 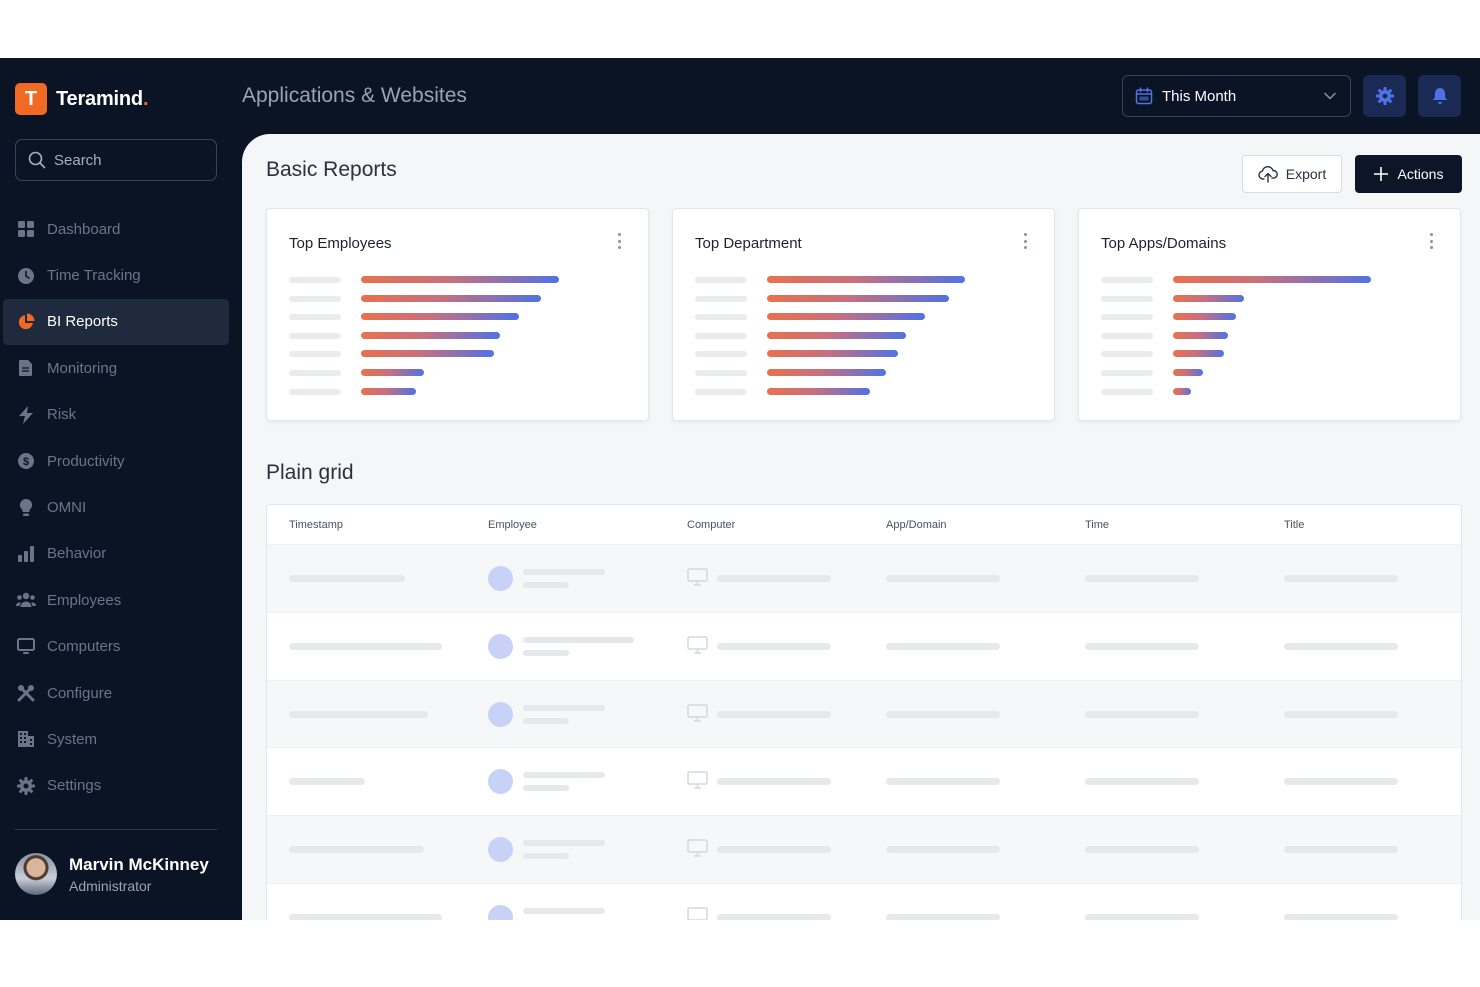 I want to click on pie-chart-icon, so click(x=26, y=322).